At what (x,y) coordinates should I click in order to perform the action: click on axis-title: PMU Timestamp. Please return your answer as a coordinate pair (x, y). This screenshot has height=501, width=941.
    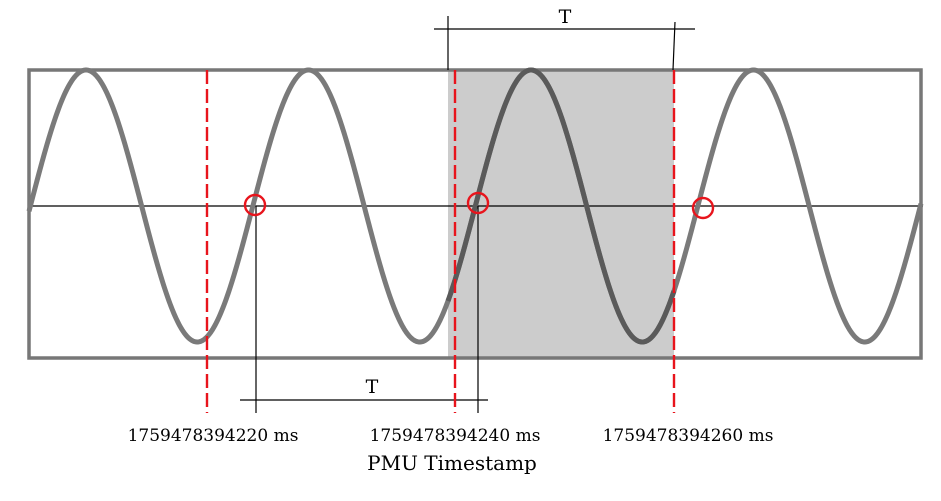
    Looking at the image, I should click on (452, 463).